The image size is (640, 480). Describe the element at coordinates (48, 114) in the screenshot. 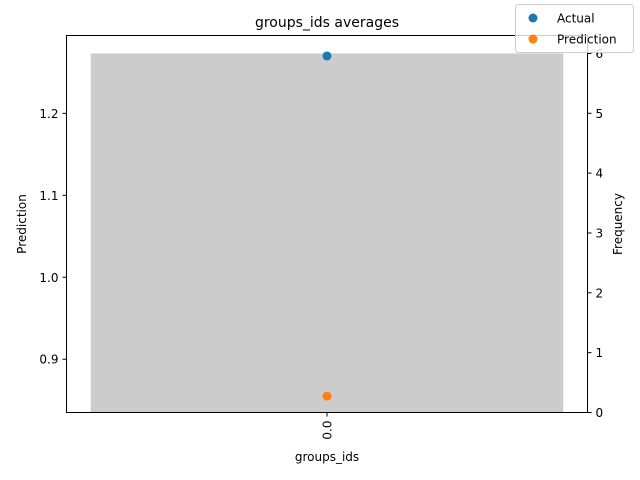

I see `left-tick-label: 1.2` at that location.